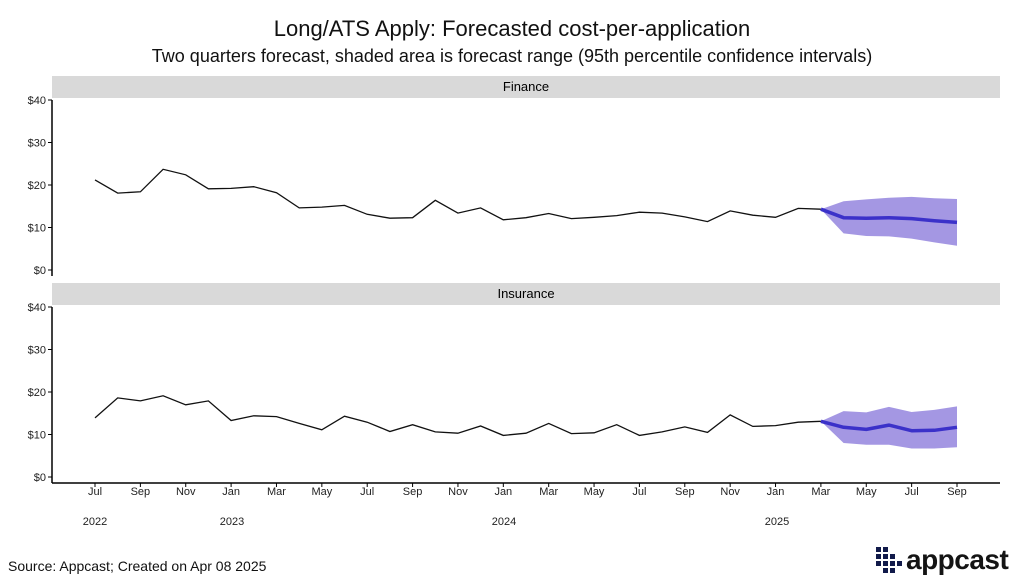 The width and height of the screenshot is (1024, 582). What do you see at coordinates (95, 522) in the screenshot?
I see `year-label: 2022` at bounding box center [95, 522].